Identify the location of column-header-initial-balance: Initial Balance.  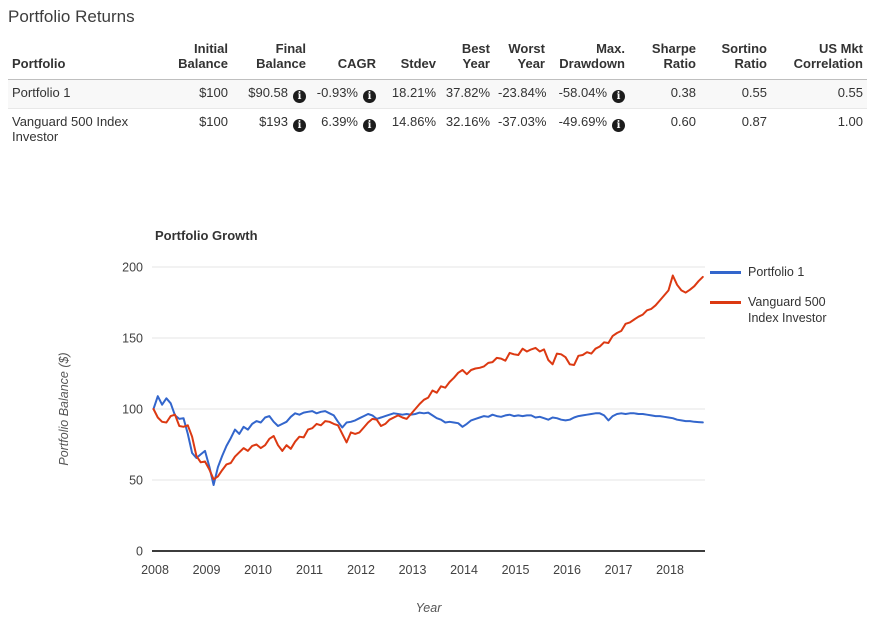
(201, 58).